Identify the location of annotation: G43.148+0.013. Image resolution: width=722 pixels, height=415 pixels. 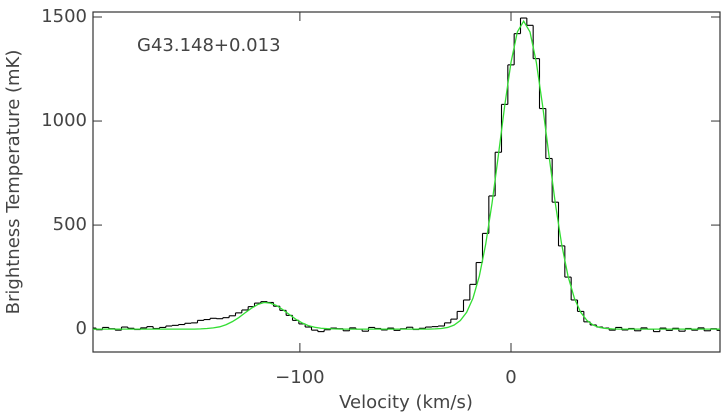
(209, 45).